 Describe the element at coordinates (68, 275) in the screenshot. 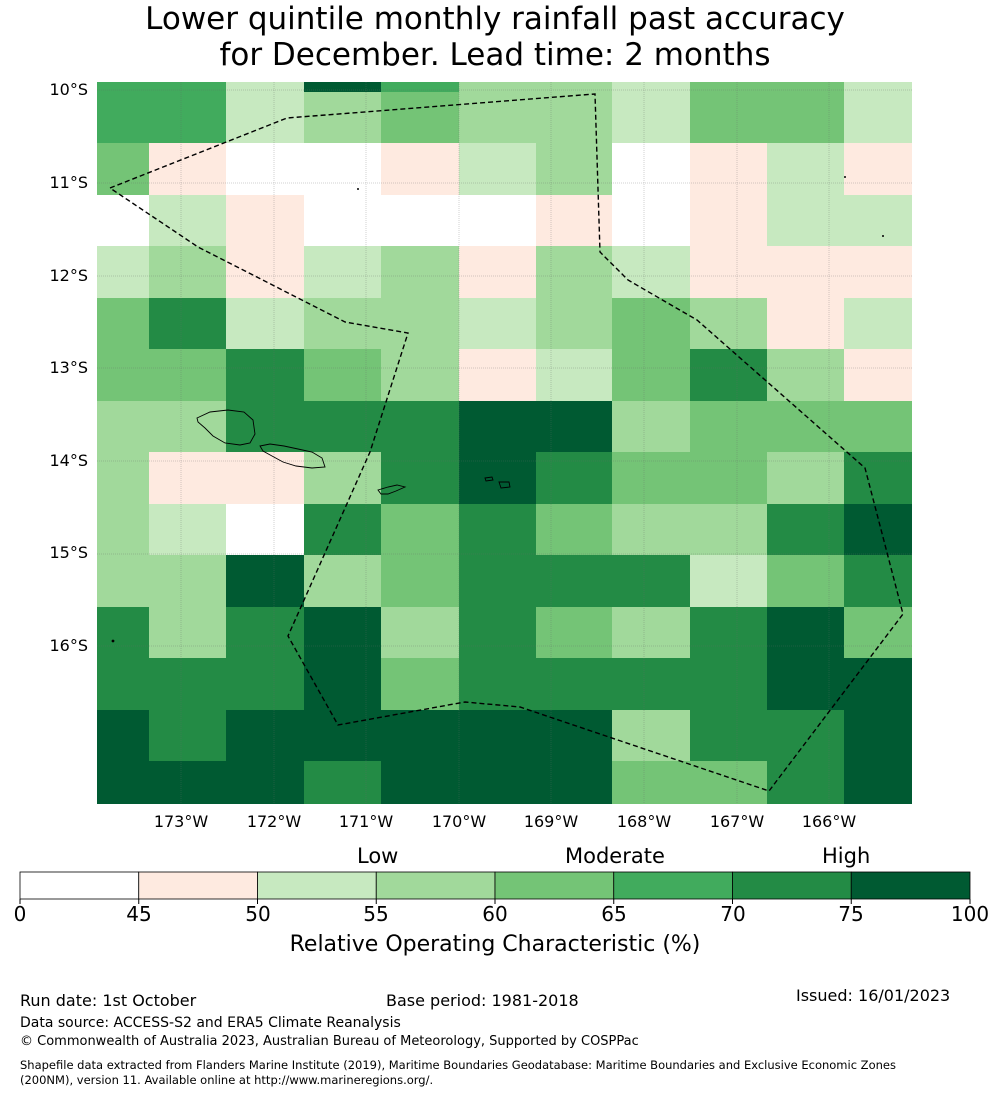

I see `lat-label-12s: 12°S` at that location.